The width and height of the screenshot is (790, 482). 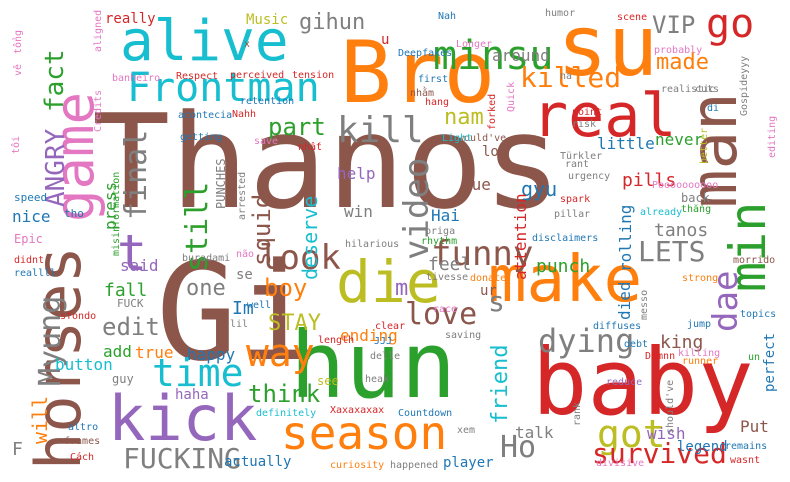 What do you see at coordinates (385, 356) in the screenshot?
I see `word: delle` at bounding box center [385, 356].